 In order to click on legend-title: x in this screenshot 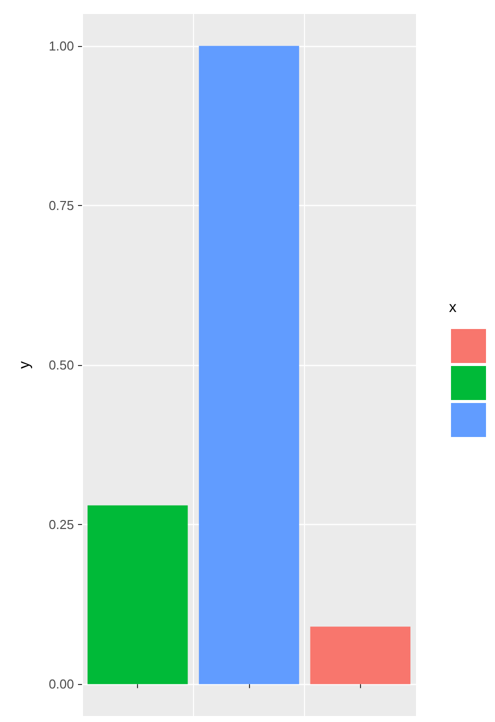, I will do `click(453, 307)`.